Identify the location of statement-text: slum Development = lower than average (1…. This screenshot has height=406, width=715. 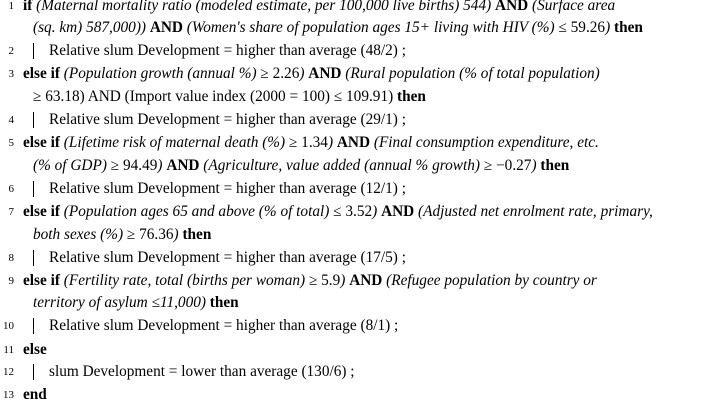
(202, 372).